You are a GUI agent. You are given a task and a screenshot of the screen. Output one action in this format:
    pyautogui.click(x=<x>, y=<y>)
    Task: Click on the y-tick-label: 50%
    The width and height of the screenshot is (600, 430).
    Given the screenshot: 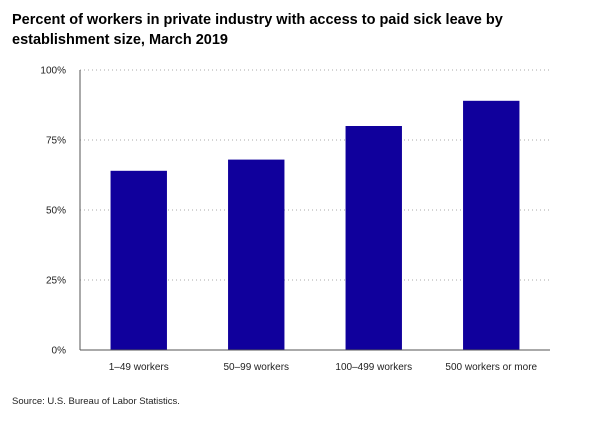 What is the action you would take?
    pyautogui.click(x=56, y=211)
    